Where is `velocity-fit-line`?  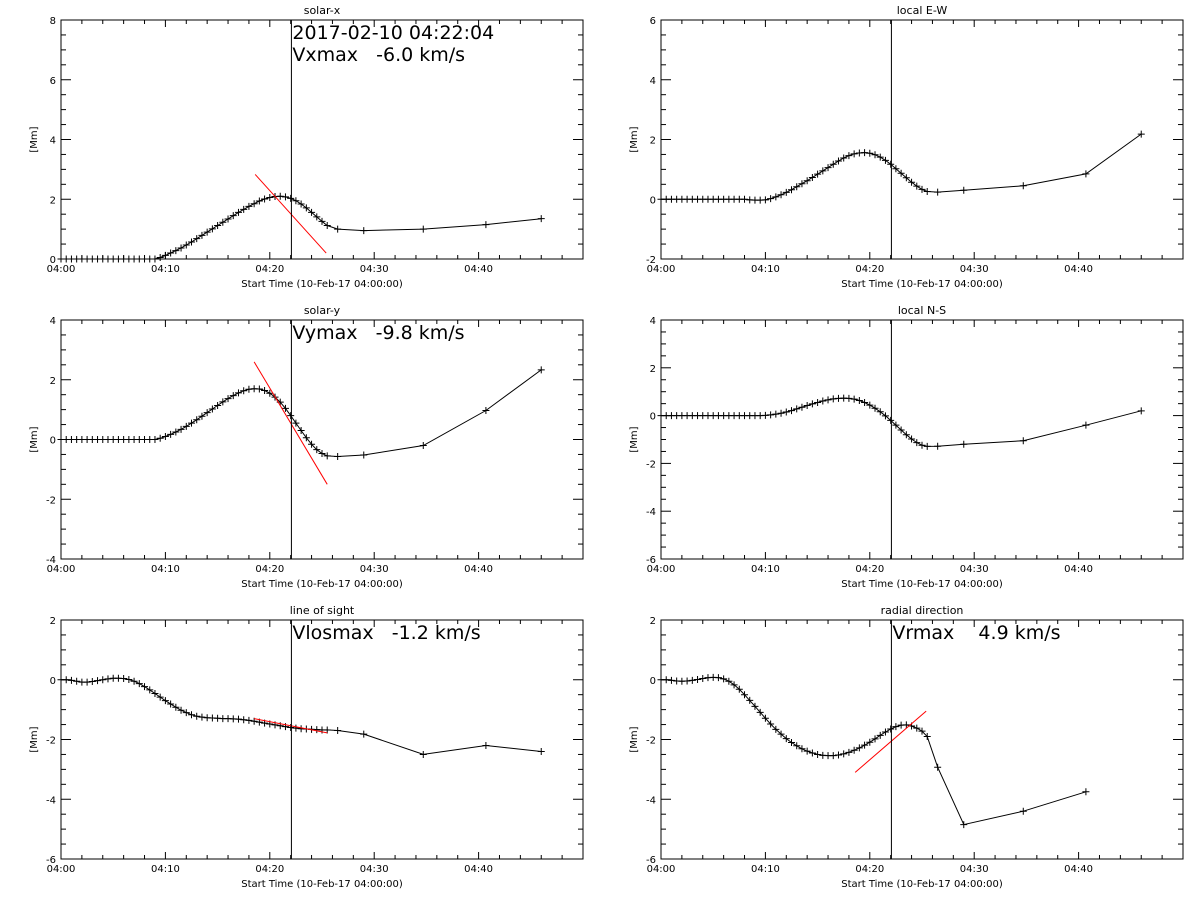 velocity-fit-line is located at coordinates (890, 741).